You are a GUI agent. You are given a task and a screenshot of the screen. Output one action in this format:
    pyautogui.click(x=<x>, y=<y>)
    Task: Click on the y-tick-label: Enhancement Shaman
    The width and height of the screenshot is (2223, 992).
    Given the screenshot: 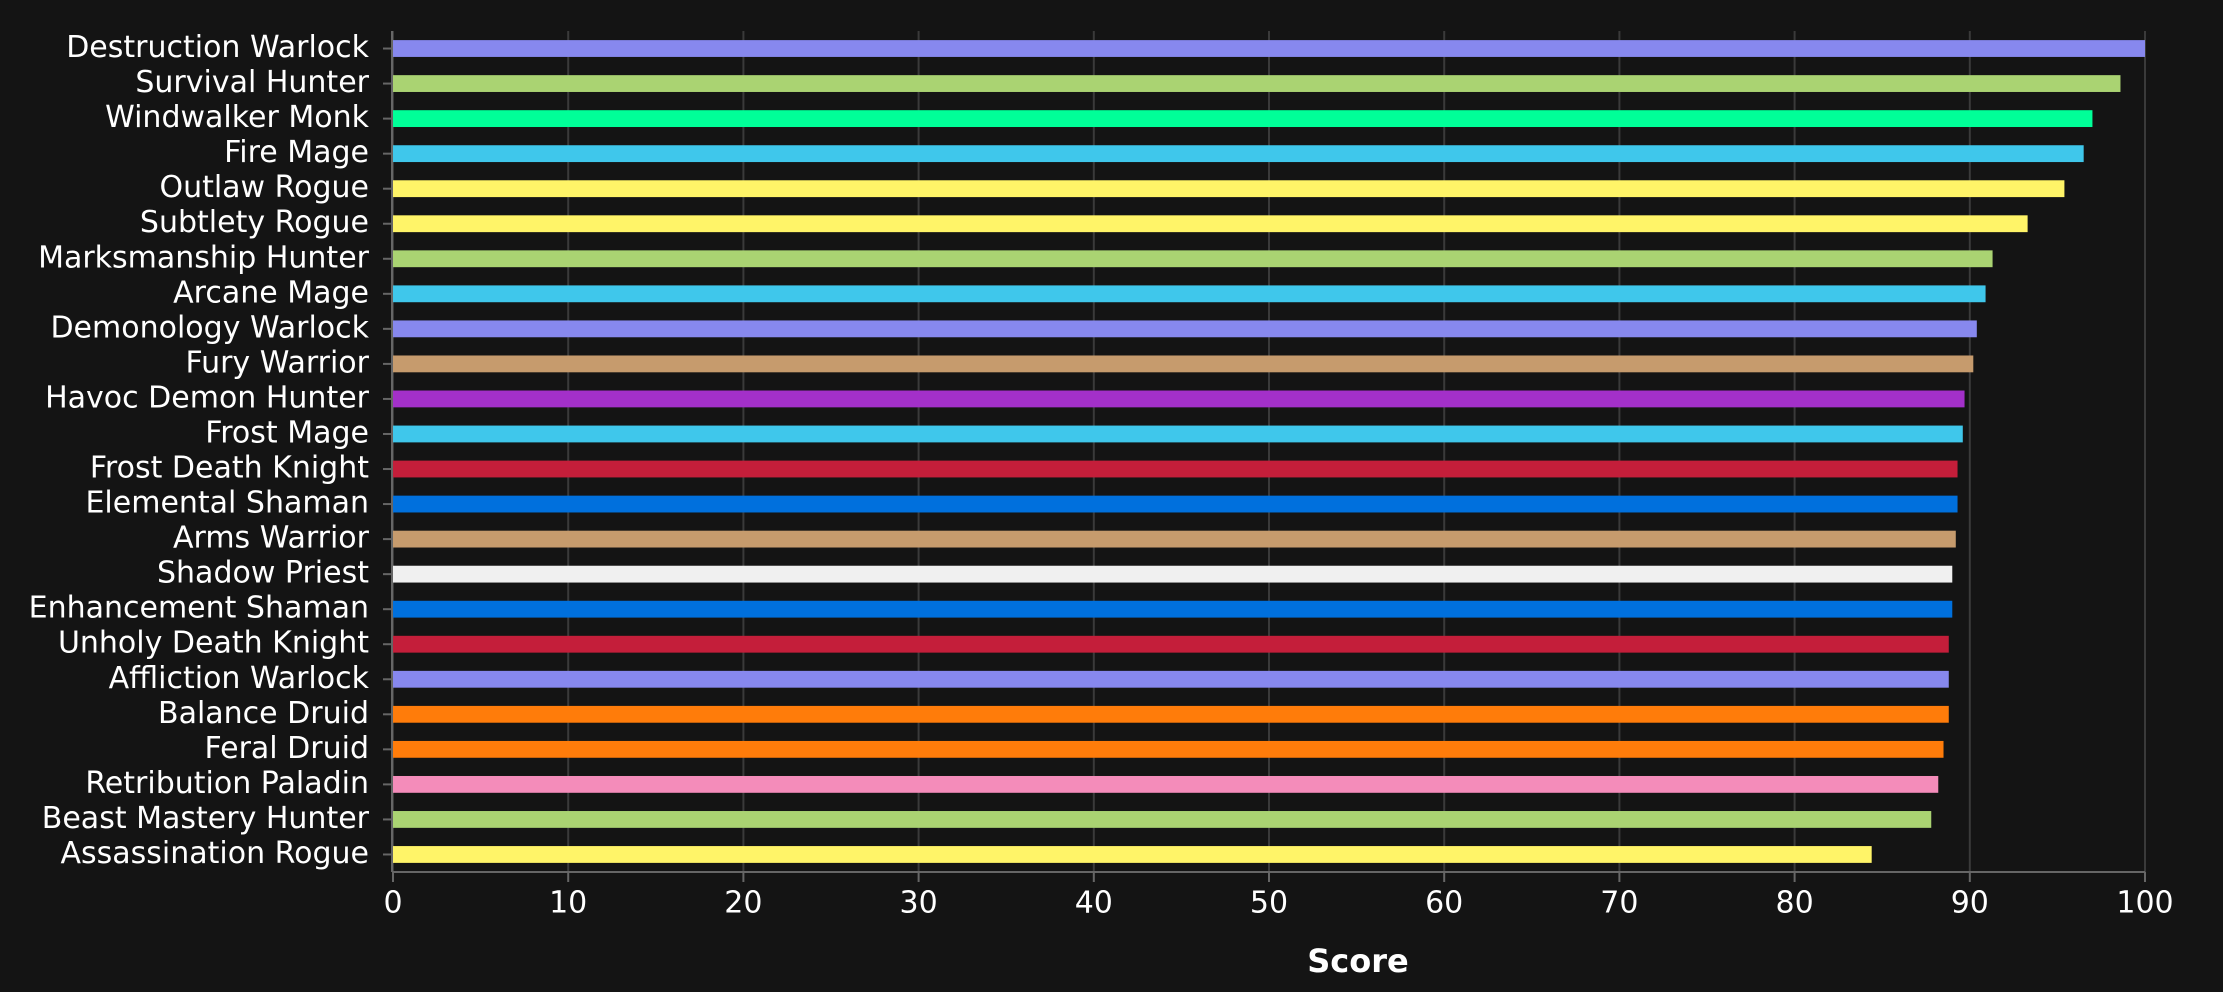 What is the action you would take?
    pyautogui.click(x=199, y=608)
    